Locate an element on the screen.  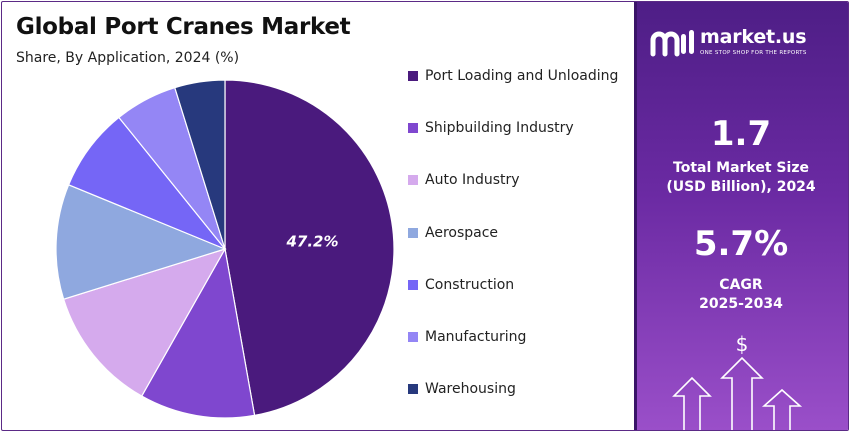
legend-item: Shipbuilding Industry is located at coordinates (491, 128).